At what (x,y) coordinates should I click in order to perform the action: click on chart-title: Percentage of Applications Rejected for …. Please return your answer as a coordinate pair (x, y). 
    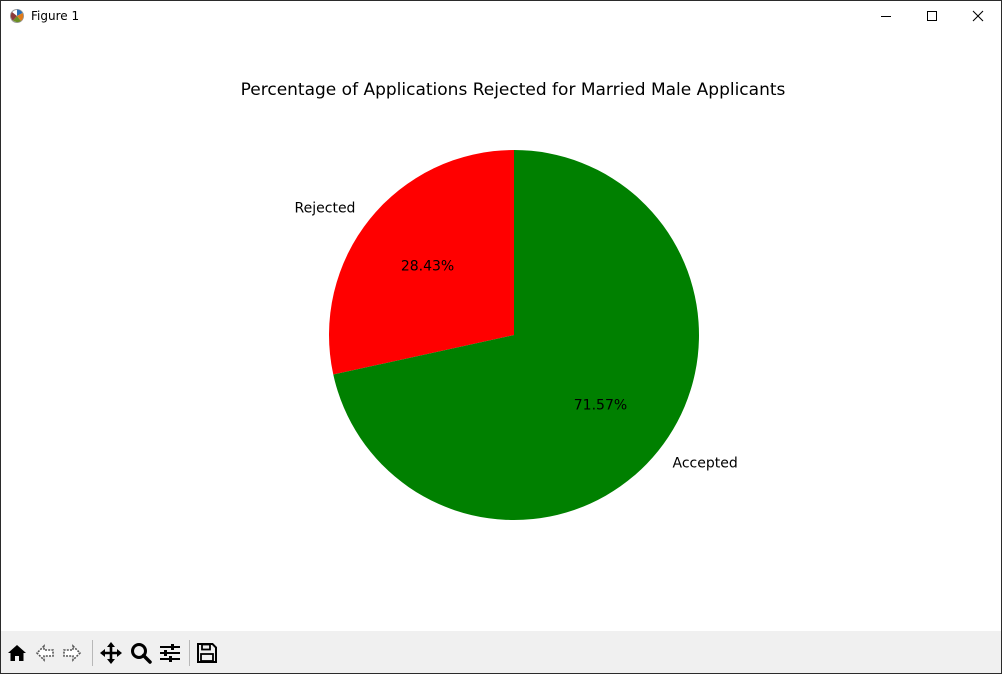
    Looking at the image, I should click on (513, 90).